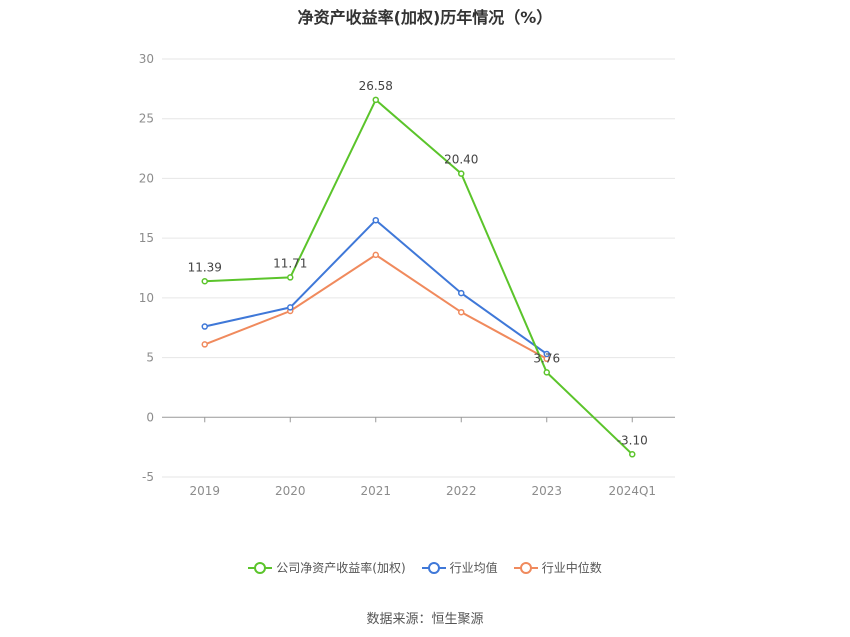  What do you see at coordinates (632, 440) in the screenshot?
I see `data-label: -3.10` at bounding box center [632, 440].